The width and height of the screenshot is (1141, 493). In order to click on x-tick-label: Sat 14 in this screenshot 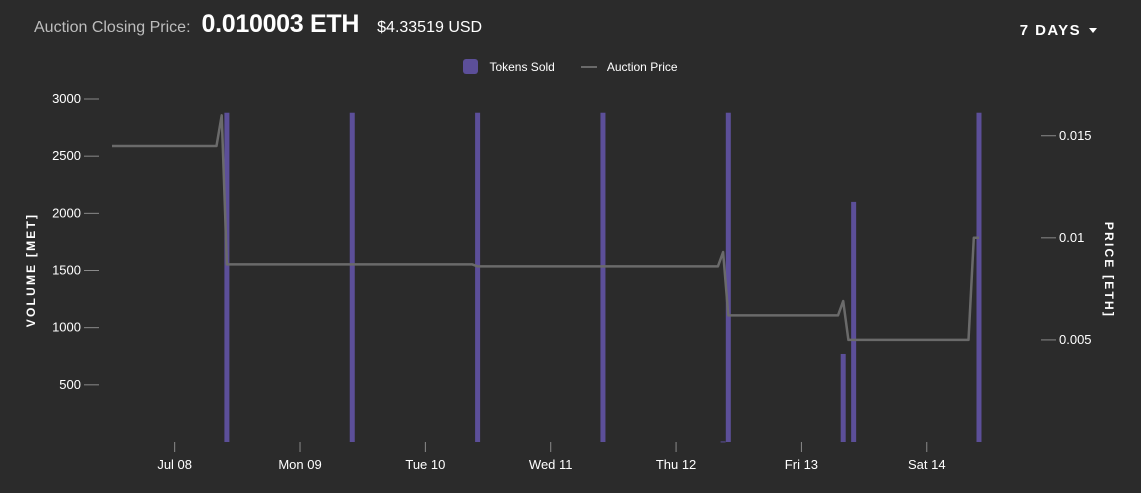, I will do `click(927, 464)`.